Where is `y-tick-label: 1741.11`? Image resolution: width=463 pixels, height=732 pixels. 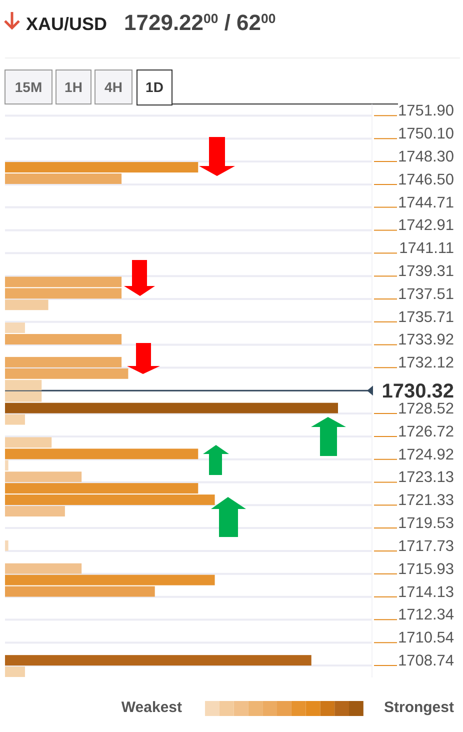
y-tick-label: 1741.11 is located at coordinates (426, 249).